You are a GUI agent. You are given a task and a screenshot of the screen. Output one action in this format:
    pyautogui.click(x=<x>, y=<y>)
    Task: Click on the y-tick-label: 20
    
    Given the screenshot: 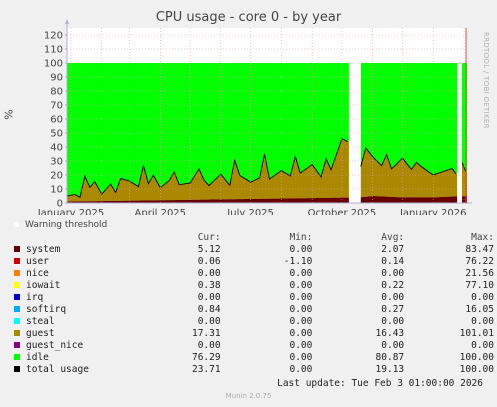 What is the action you would take?
    pyautogui.click(x=56, y=176)
    